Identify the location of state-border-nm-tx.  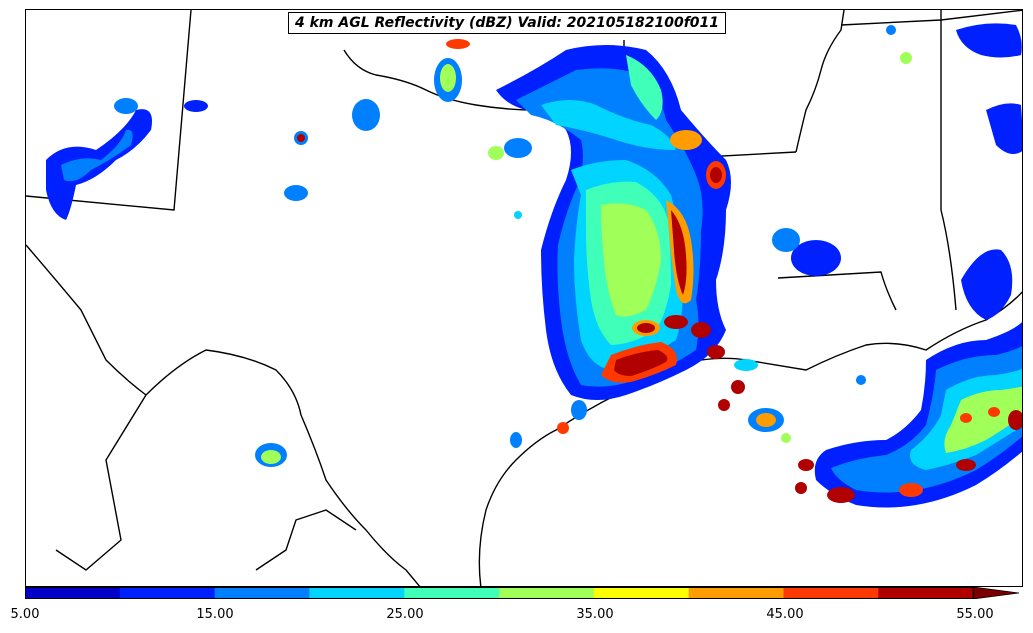
(86, 320).